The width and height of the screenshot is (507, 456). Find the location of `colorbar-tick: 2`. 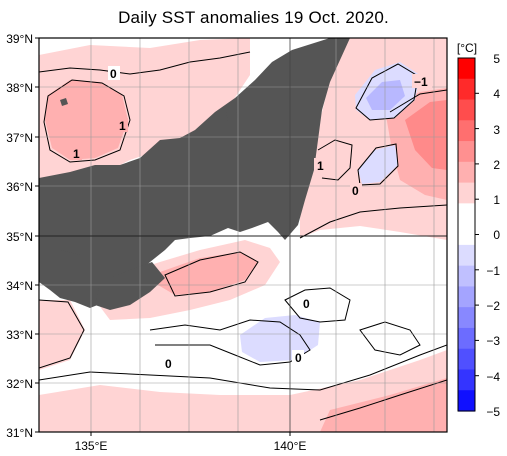

colorbar-tick: 2 is located at coordinates (496, 165).